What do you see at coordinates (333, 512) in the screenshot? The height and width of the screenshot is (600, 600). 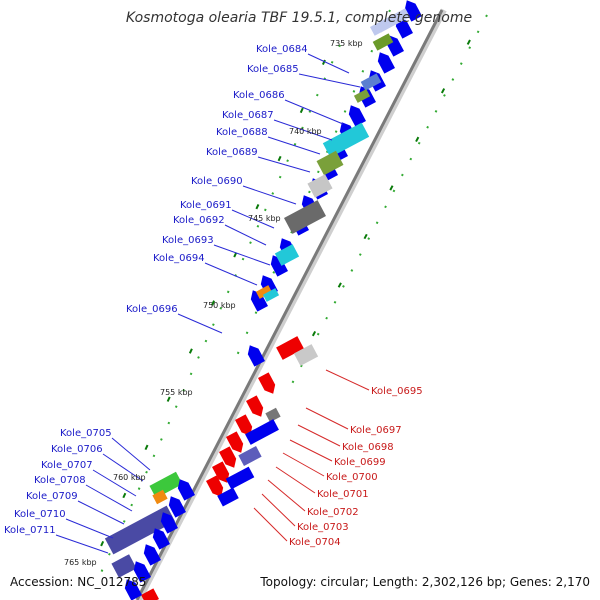 I see `reverse-gene-label: Kole_0702` at bounding box center [333, 512].